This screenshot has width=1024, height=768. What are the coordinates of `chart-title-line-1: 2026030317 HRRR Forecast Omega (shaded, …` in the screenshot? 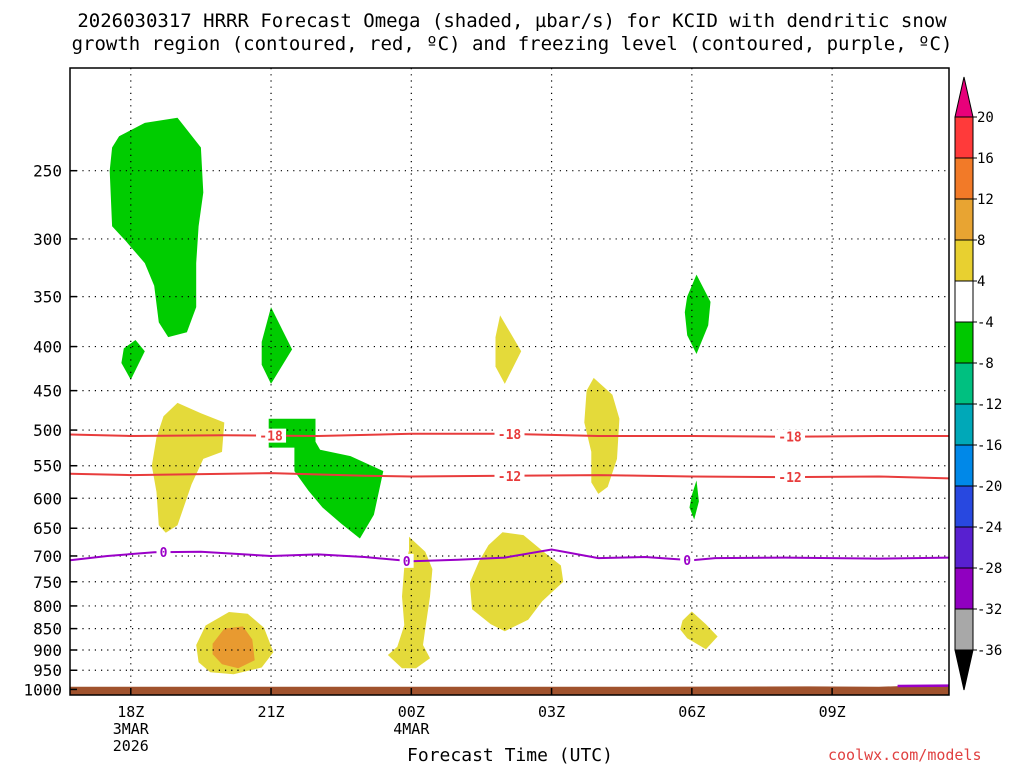 It's located at (512, 21).